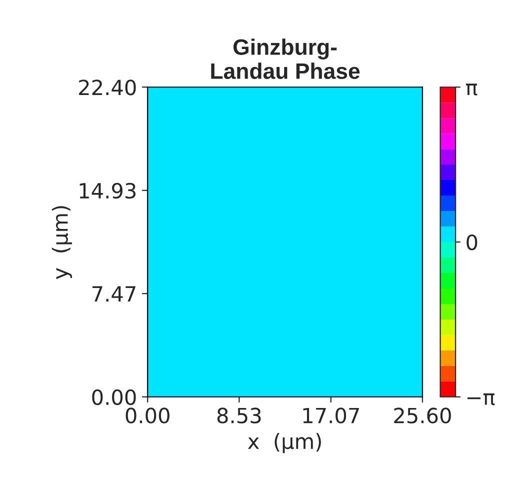 The height and width of the screenshot is (484, 509). I want to click on x-tick-label: 0.00, so click(148, 416).